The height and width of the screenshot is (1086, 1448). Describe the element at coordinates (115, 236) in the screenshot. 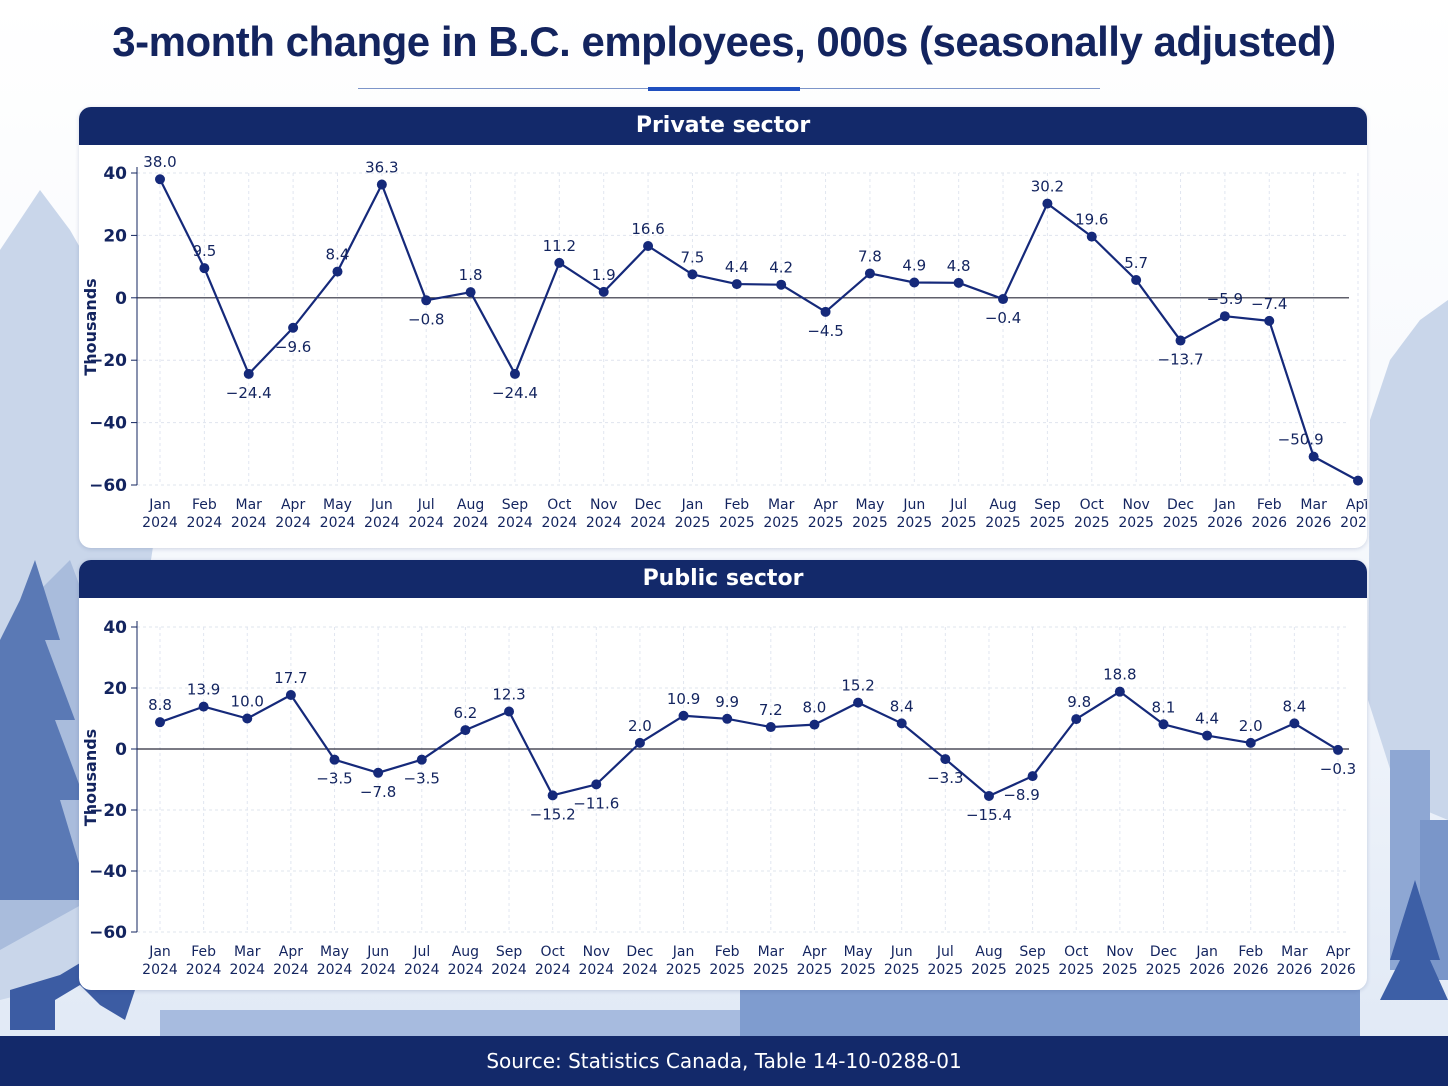

I see `y-tick-label: 20` at that location.